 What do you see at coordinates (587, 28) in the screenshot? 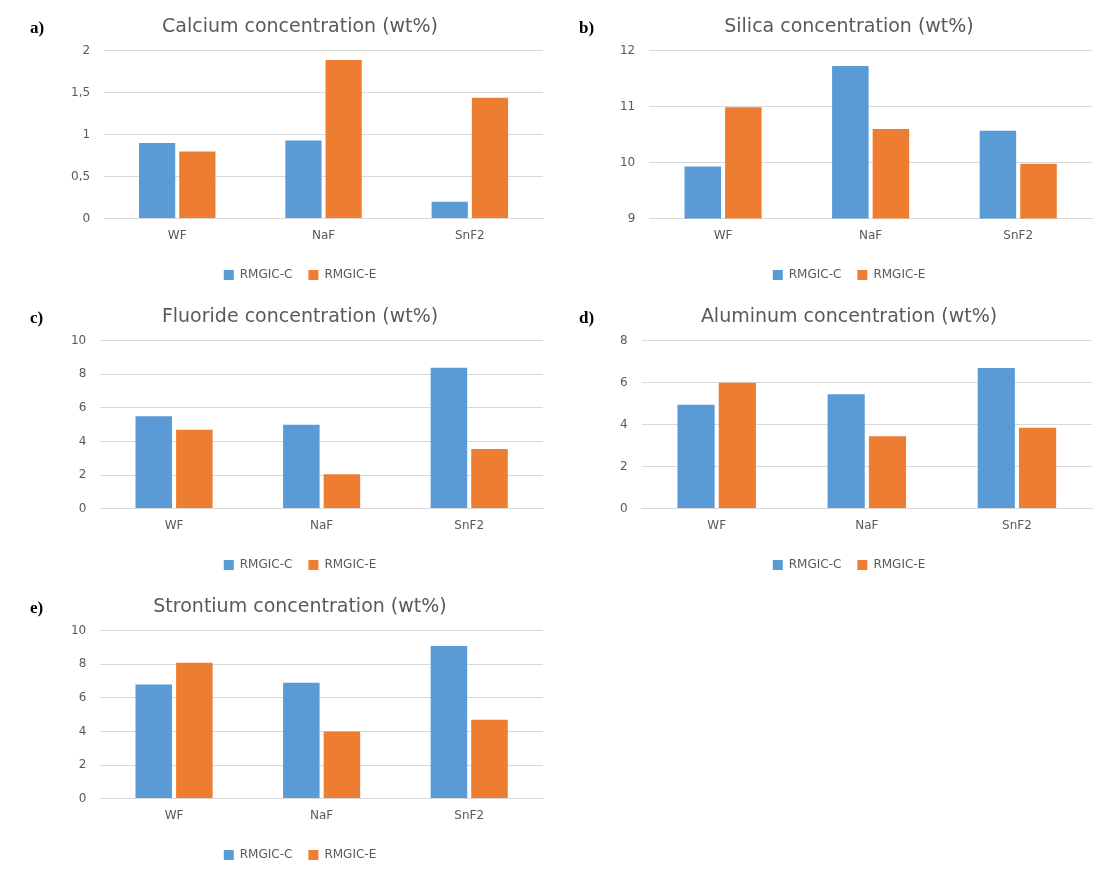
I see `text: b)` at bounding box center [587, 28].